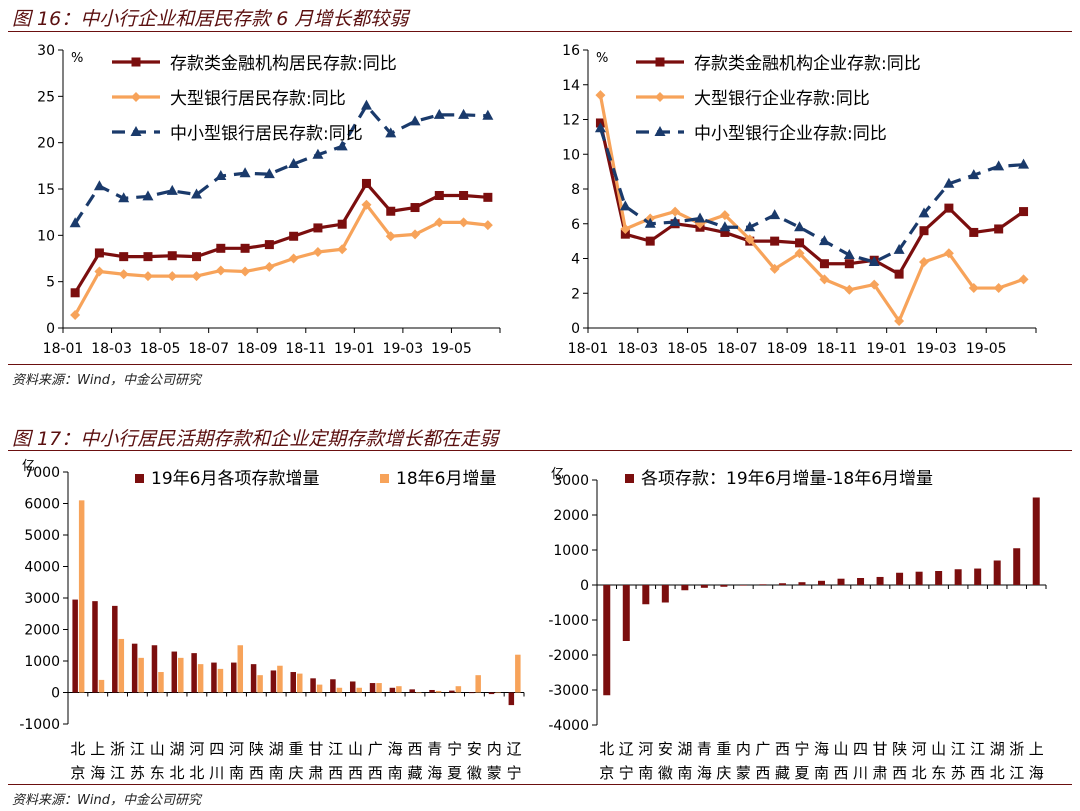 Image resolution: width=1080 pixels, height=811 pixels. What do you see at coordinates (790, 134) in the screenshot?
I see `legend-entry: 中小型银行企业存款:同比` at bounding box center [790, 134].